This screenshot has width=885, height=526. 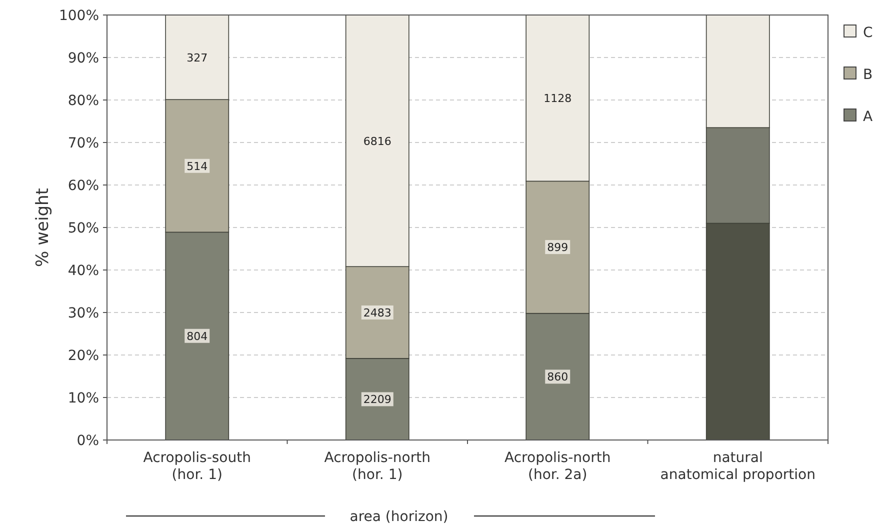 I want to click on y-tick-label: 100%, so click(x=78, y=16).